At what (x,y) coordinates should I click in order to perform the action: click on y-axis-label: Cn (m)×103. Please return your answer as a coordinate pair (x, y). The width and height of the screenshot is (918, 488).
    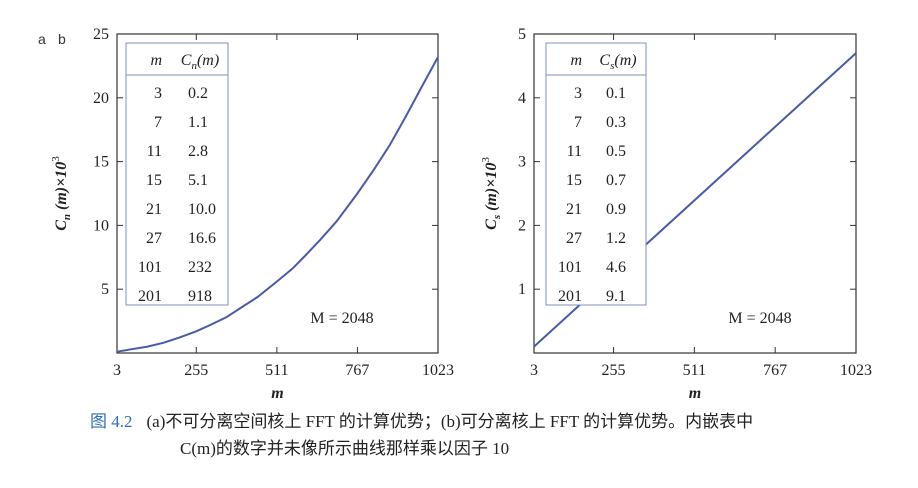
    Looking at the image, I should click on (61, 193).